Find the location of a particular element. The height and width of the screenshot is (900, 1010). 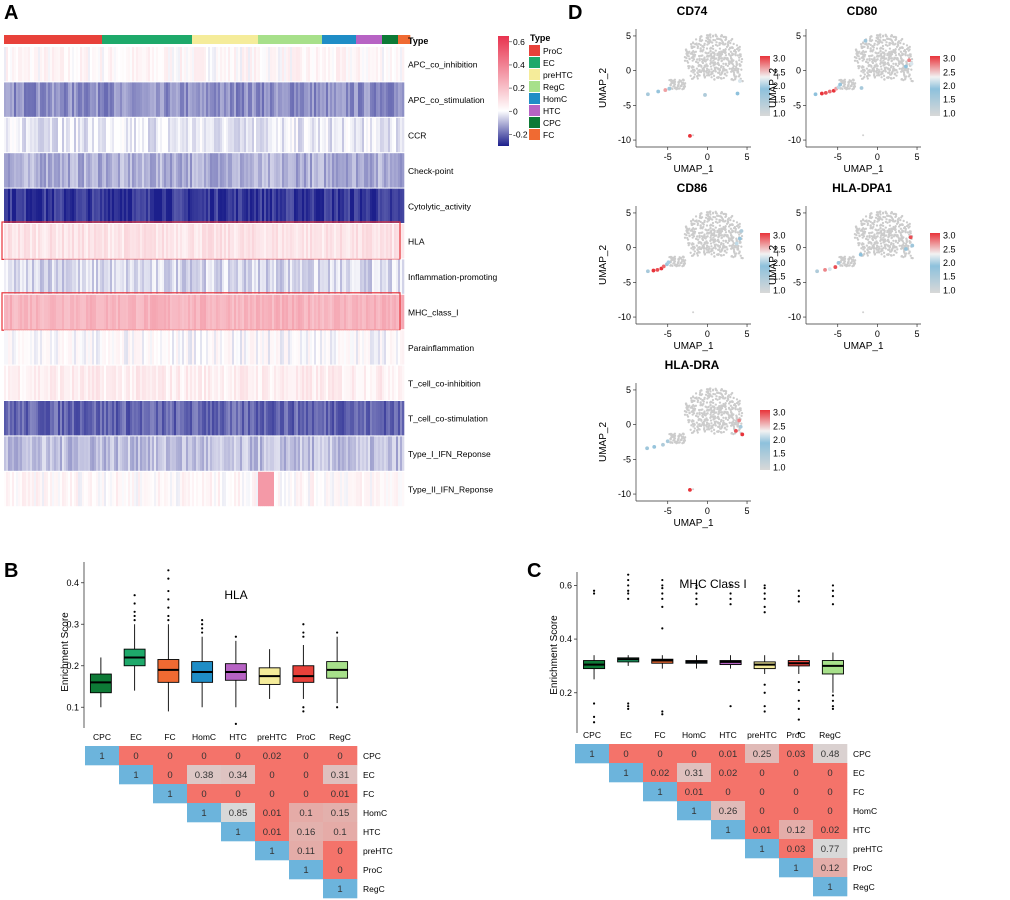

row-label-FC: FC is located at coordinates (368, 794).